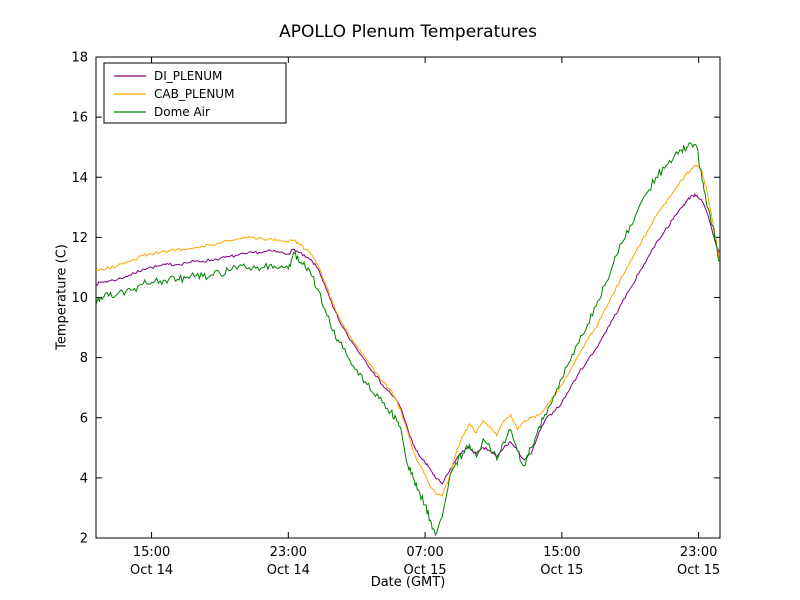 Image resolution: width=800 pixels, height=600 pixels. Describe the element at coordinates (79, 178) in the screenshot. I see `y-tick-label: 14` at that location.